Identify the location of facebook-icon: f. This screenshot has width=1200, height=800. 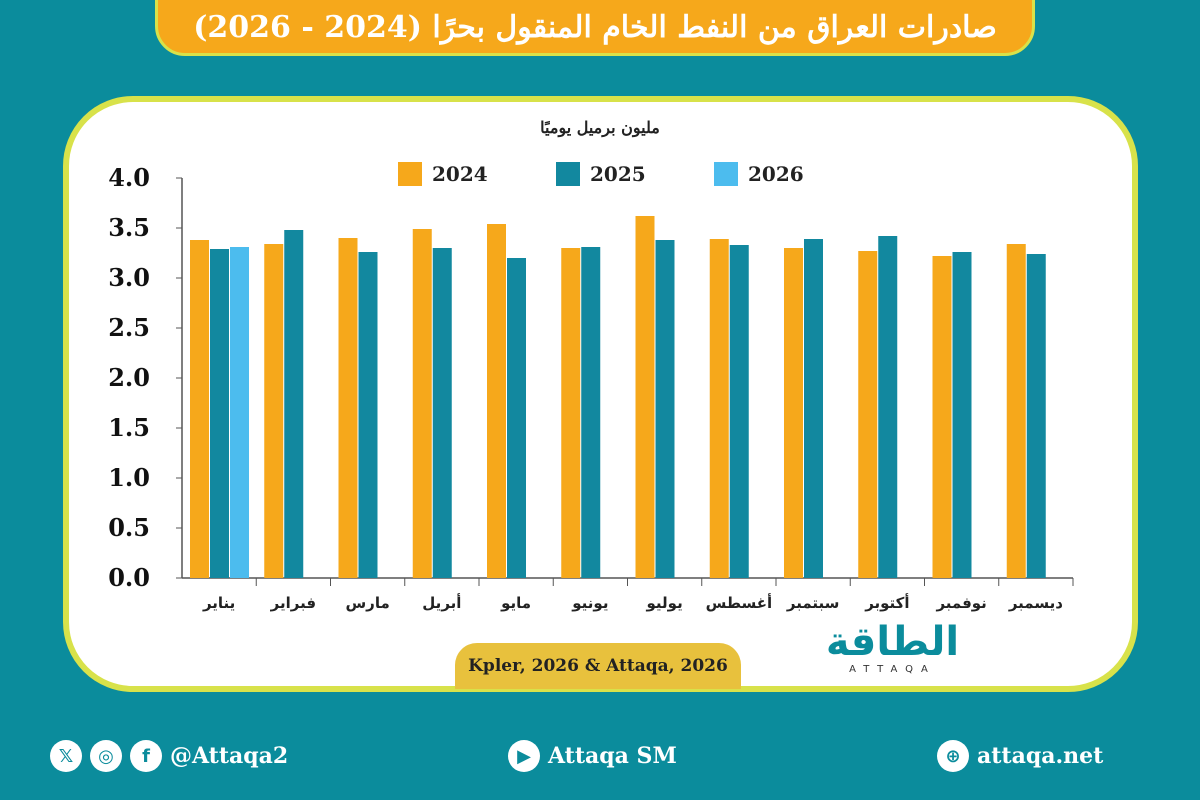
(146, 756).